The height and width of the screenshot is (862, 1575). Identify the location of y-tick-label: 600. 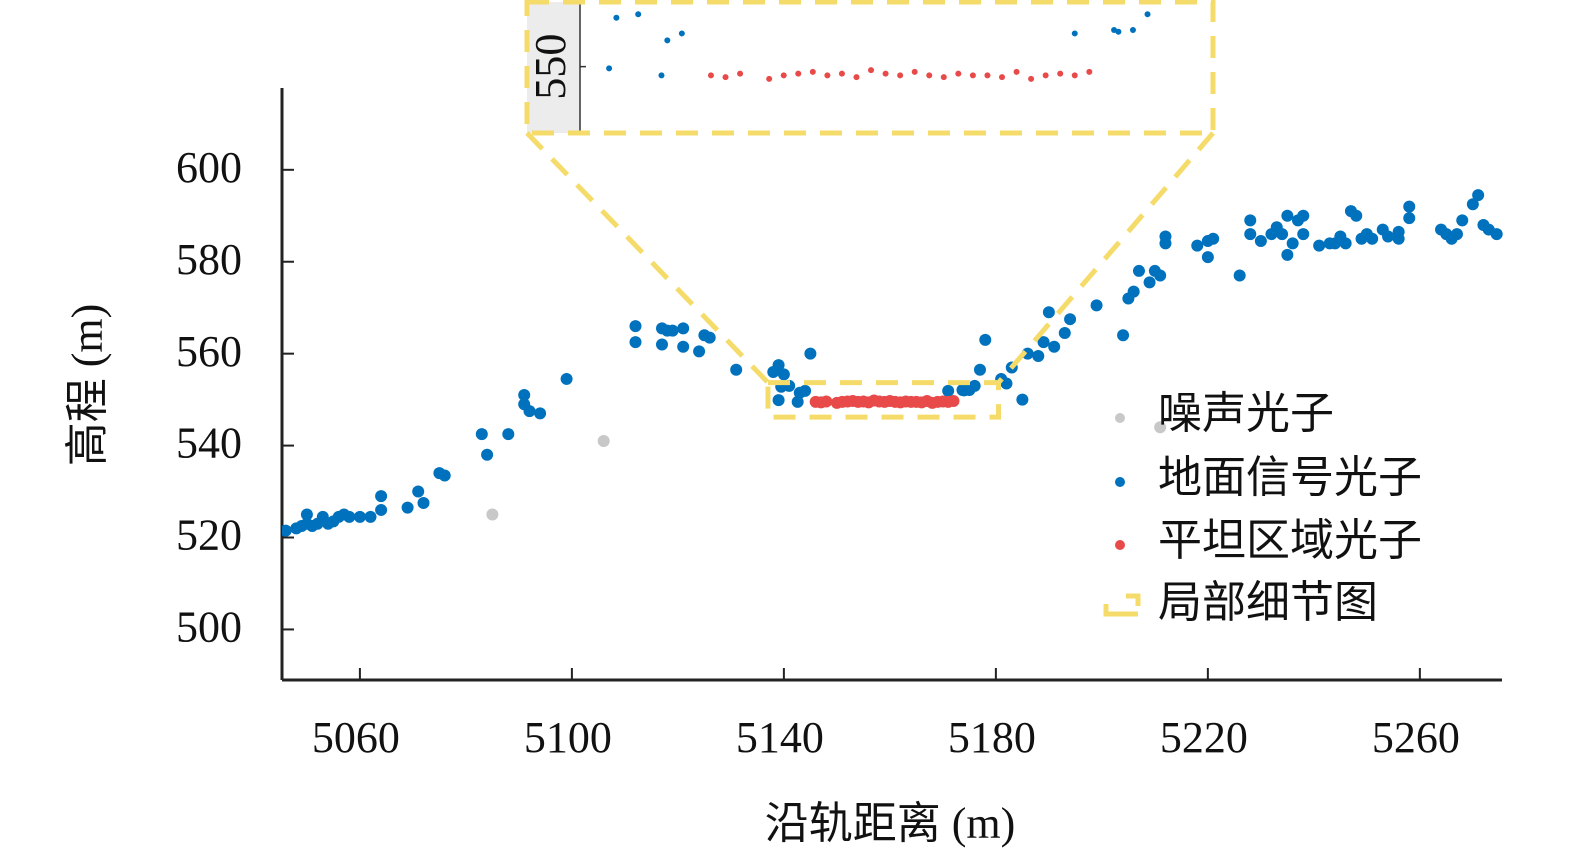
(209, 167).